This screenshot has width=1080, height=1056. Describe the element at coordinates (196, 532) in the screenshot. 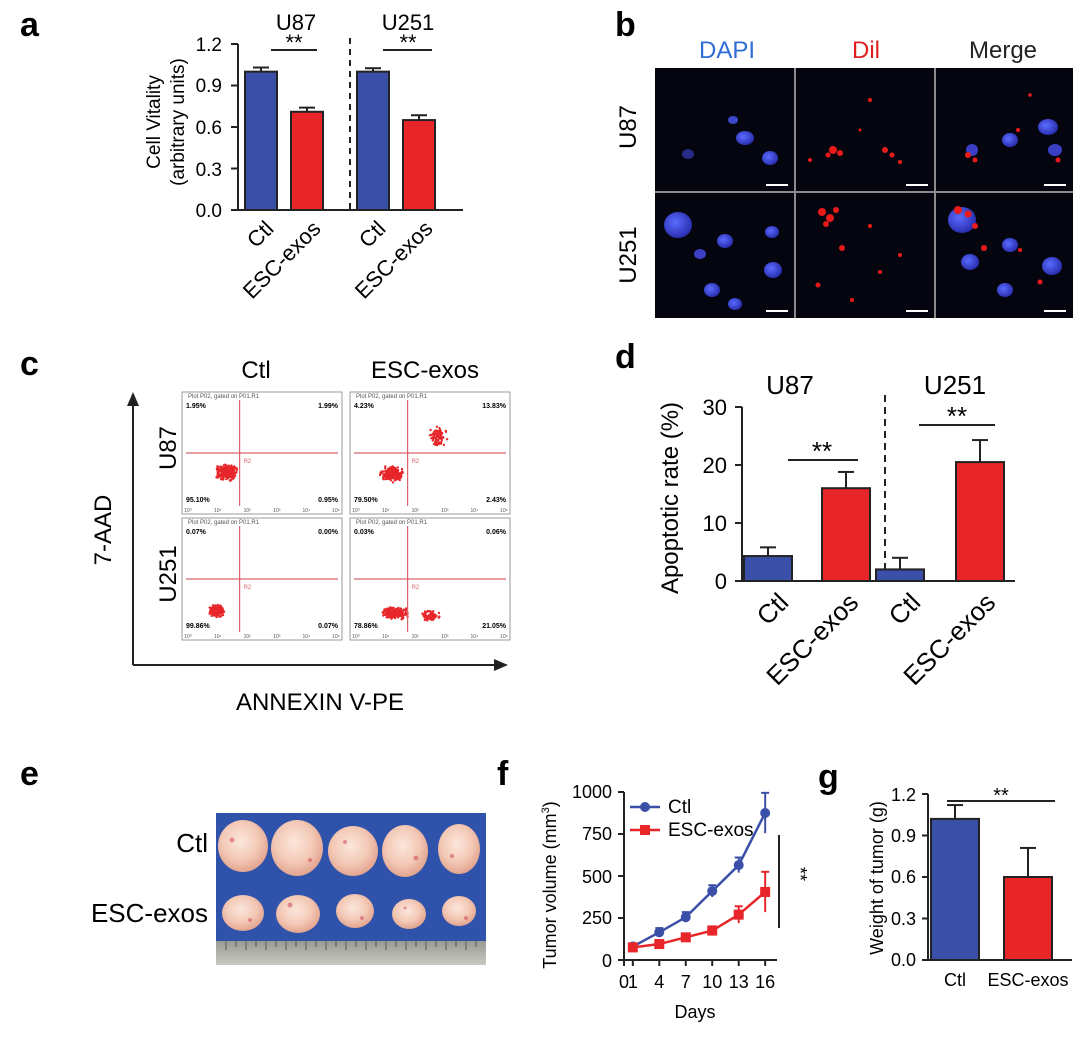

I see `flow-plot-q-ul-2: 0.07%` at that location.